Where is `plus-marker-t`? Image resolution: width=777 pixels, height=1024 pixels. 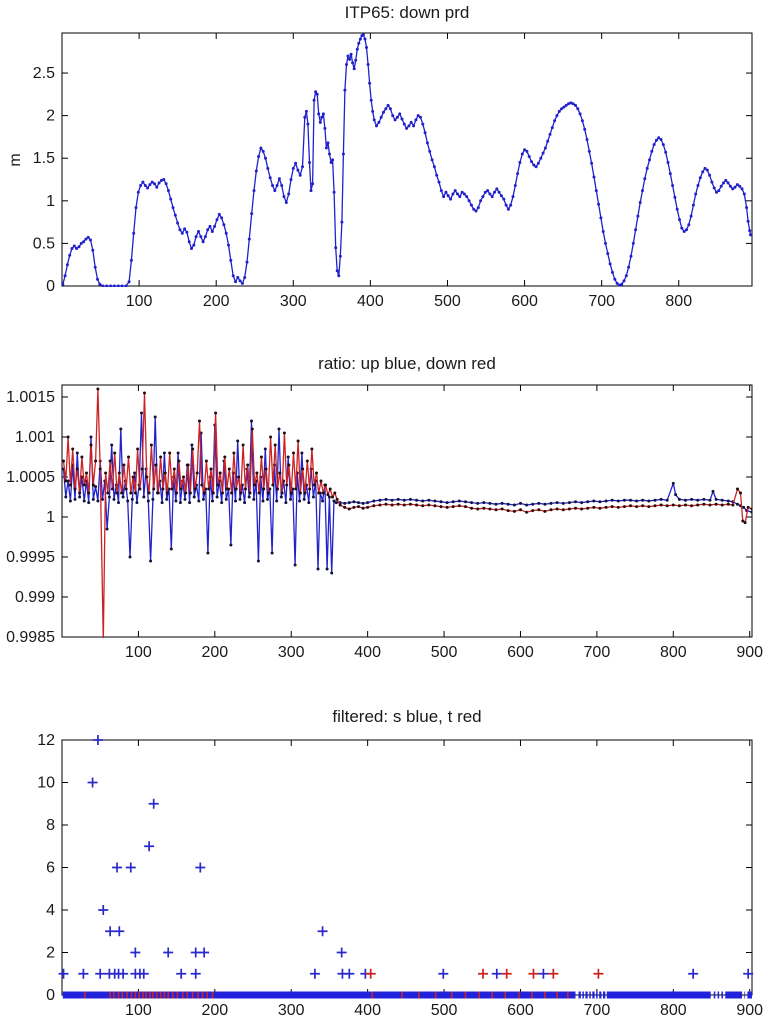
plus-marker-t is located at coordinates (533, 973).